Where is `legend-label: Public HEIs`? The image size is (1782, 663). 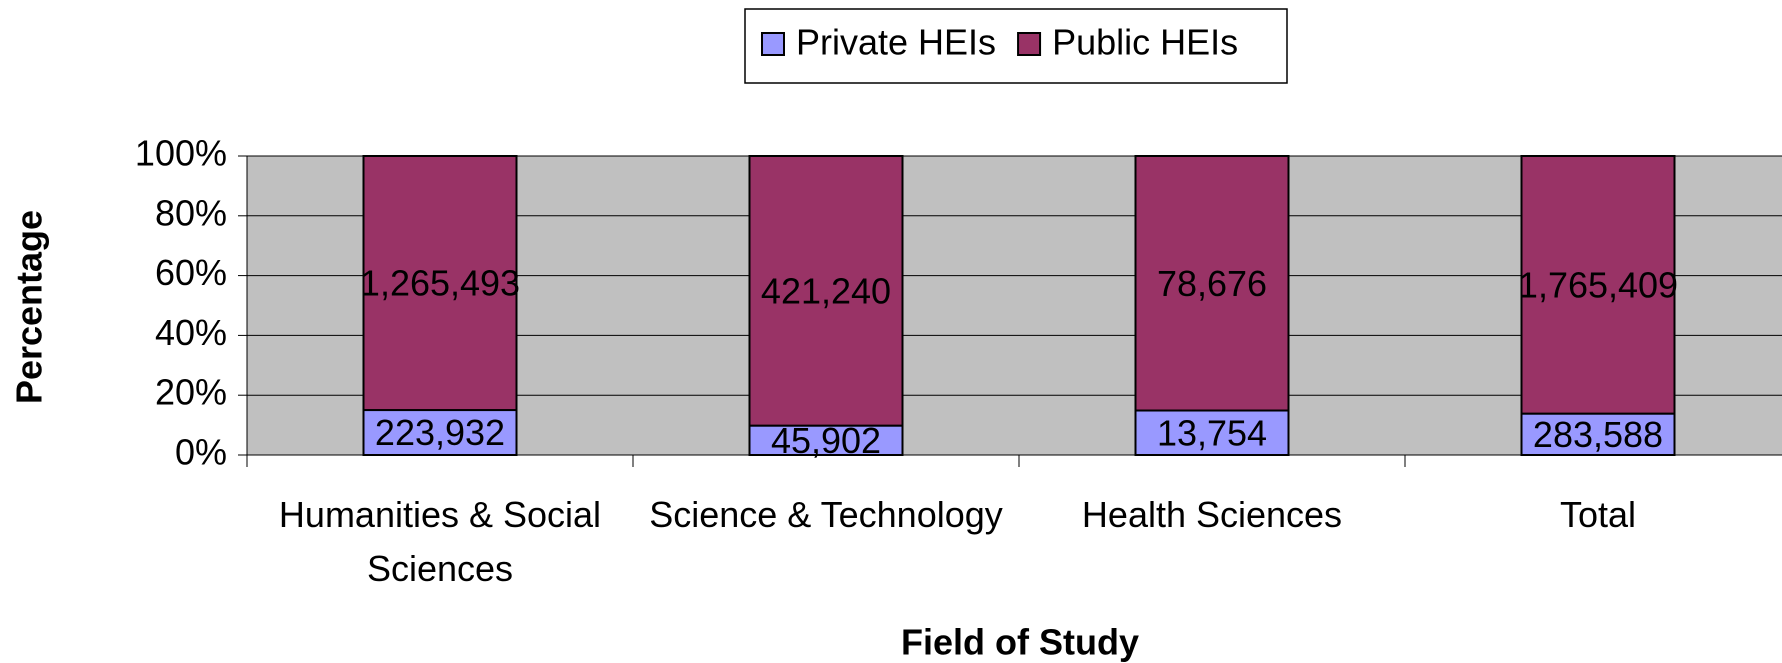
legend-label: Public HEIs is located at coordinates (1145, 42).